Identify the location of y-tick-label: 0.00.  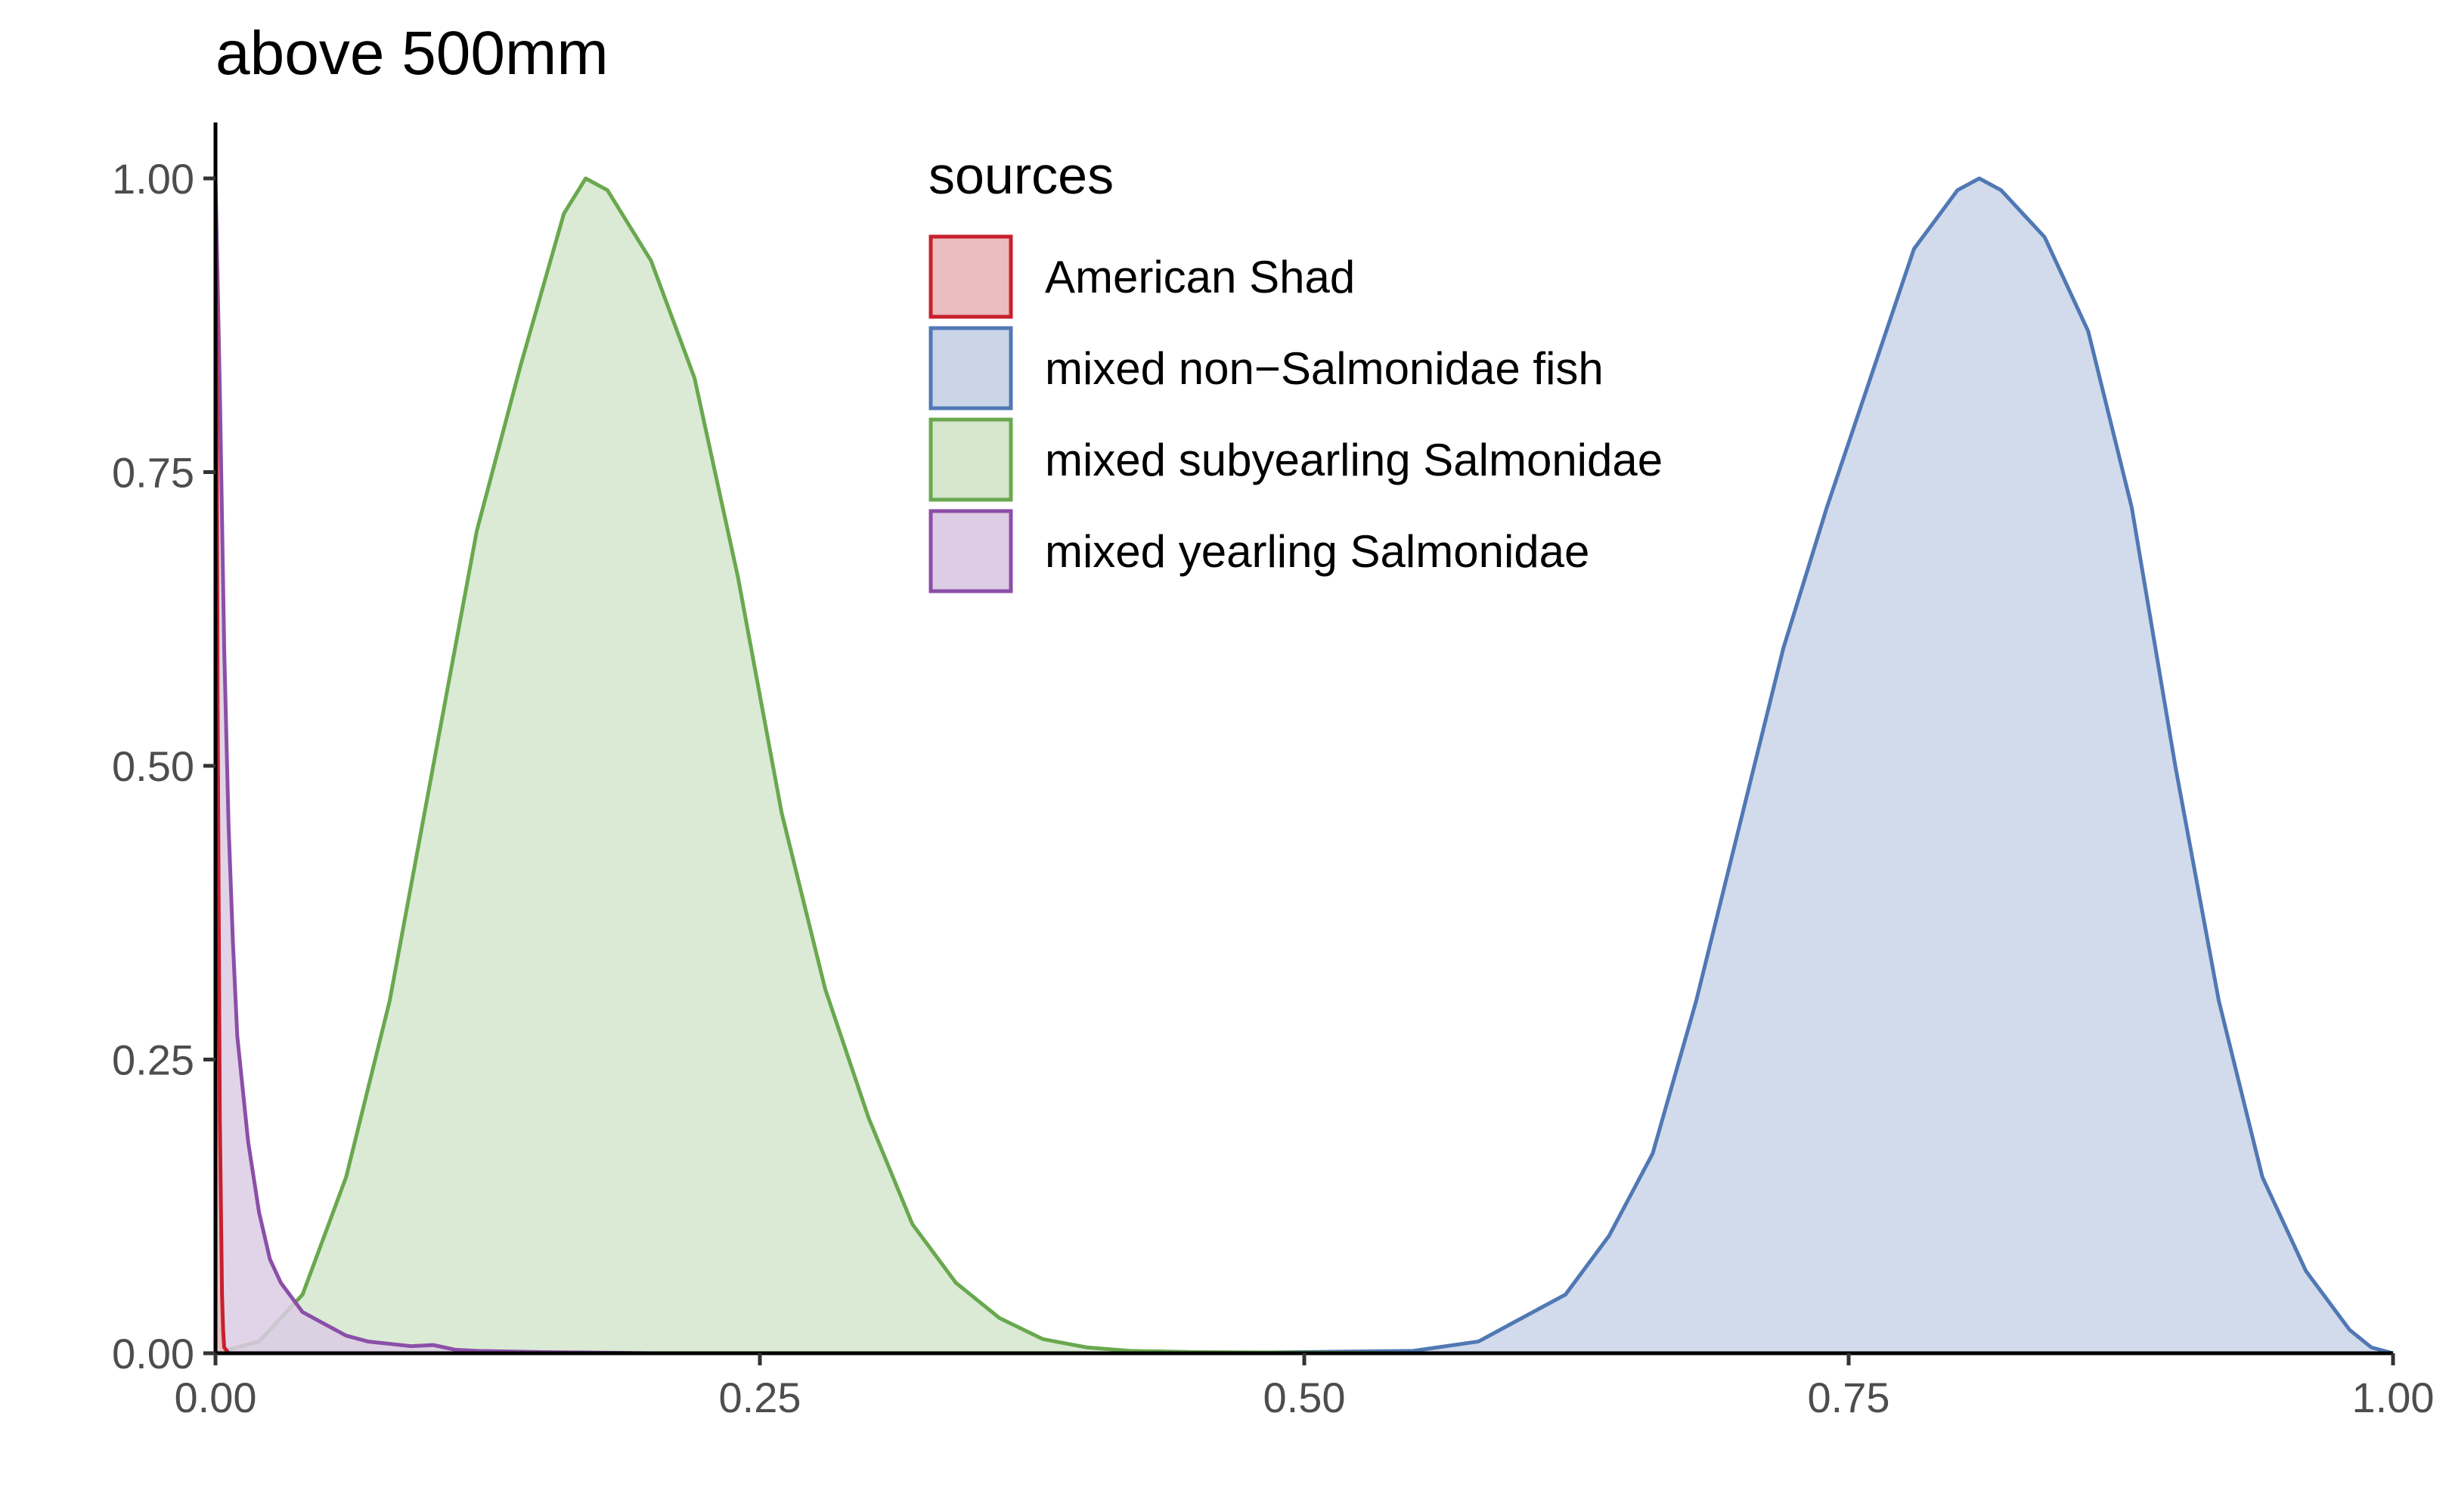
(153, 1353).